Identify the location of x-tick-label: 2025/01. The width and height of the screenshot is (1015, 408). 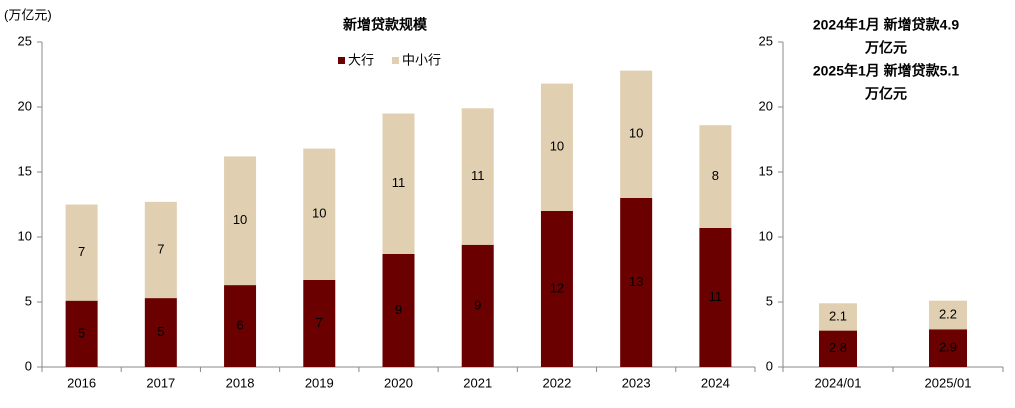
(948, 382).